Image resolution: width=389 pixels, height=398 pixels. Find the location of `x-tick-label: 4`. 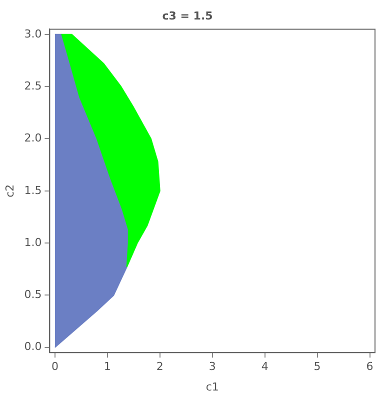

x-tick-label: 4 is located at coordinates (264, 367).